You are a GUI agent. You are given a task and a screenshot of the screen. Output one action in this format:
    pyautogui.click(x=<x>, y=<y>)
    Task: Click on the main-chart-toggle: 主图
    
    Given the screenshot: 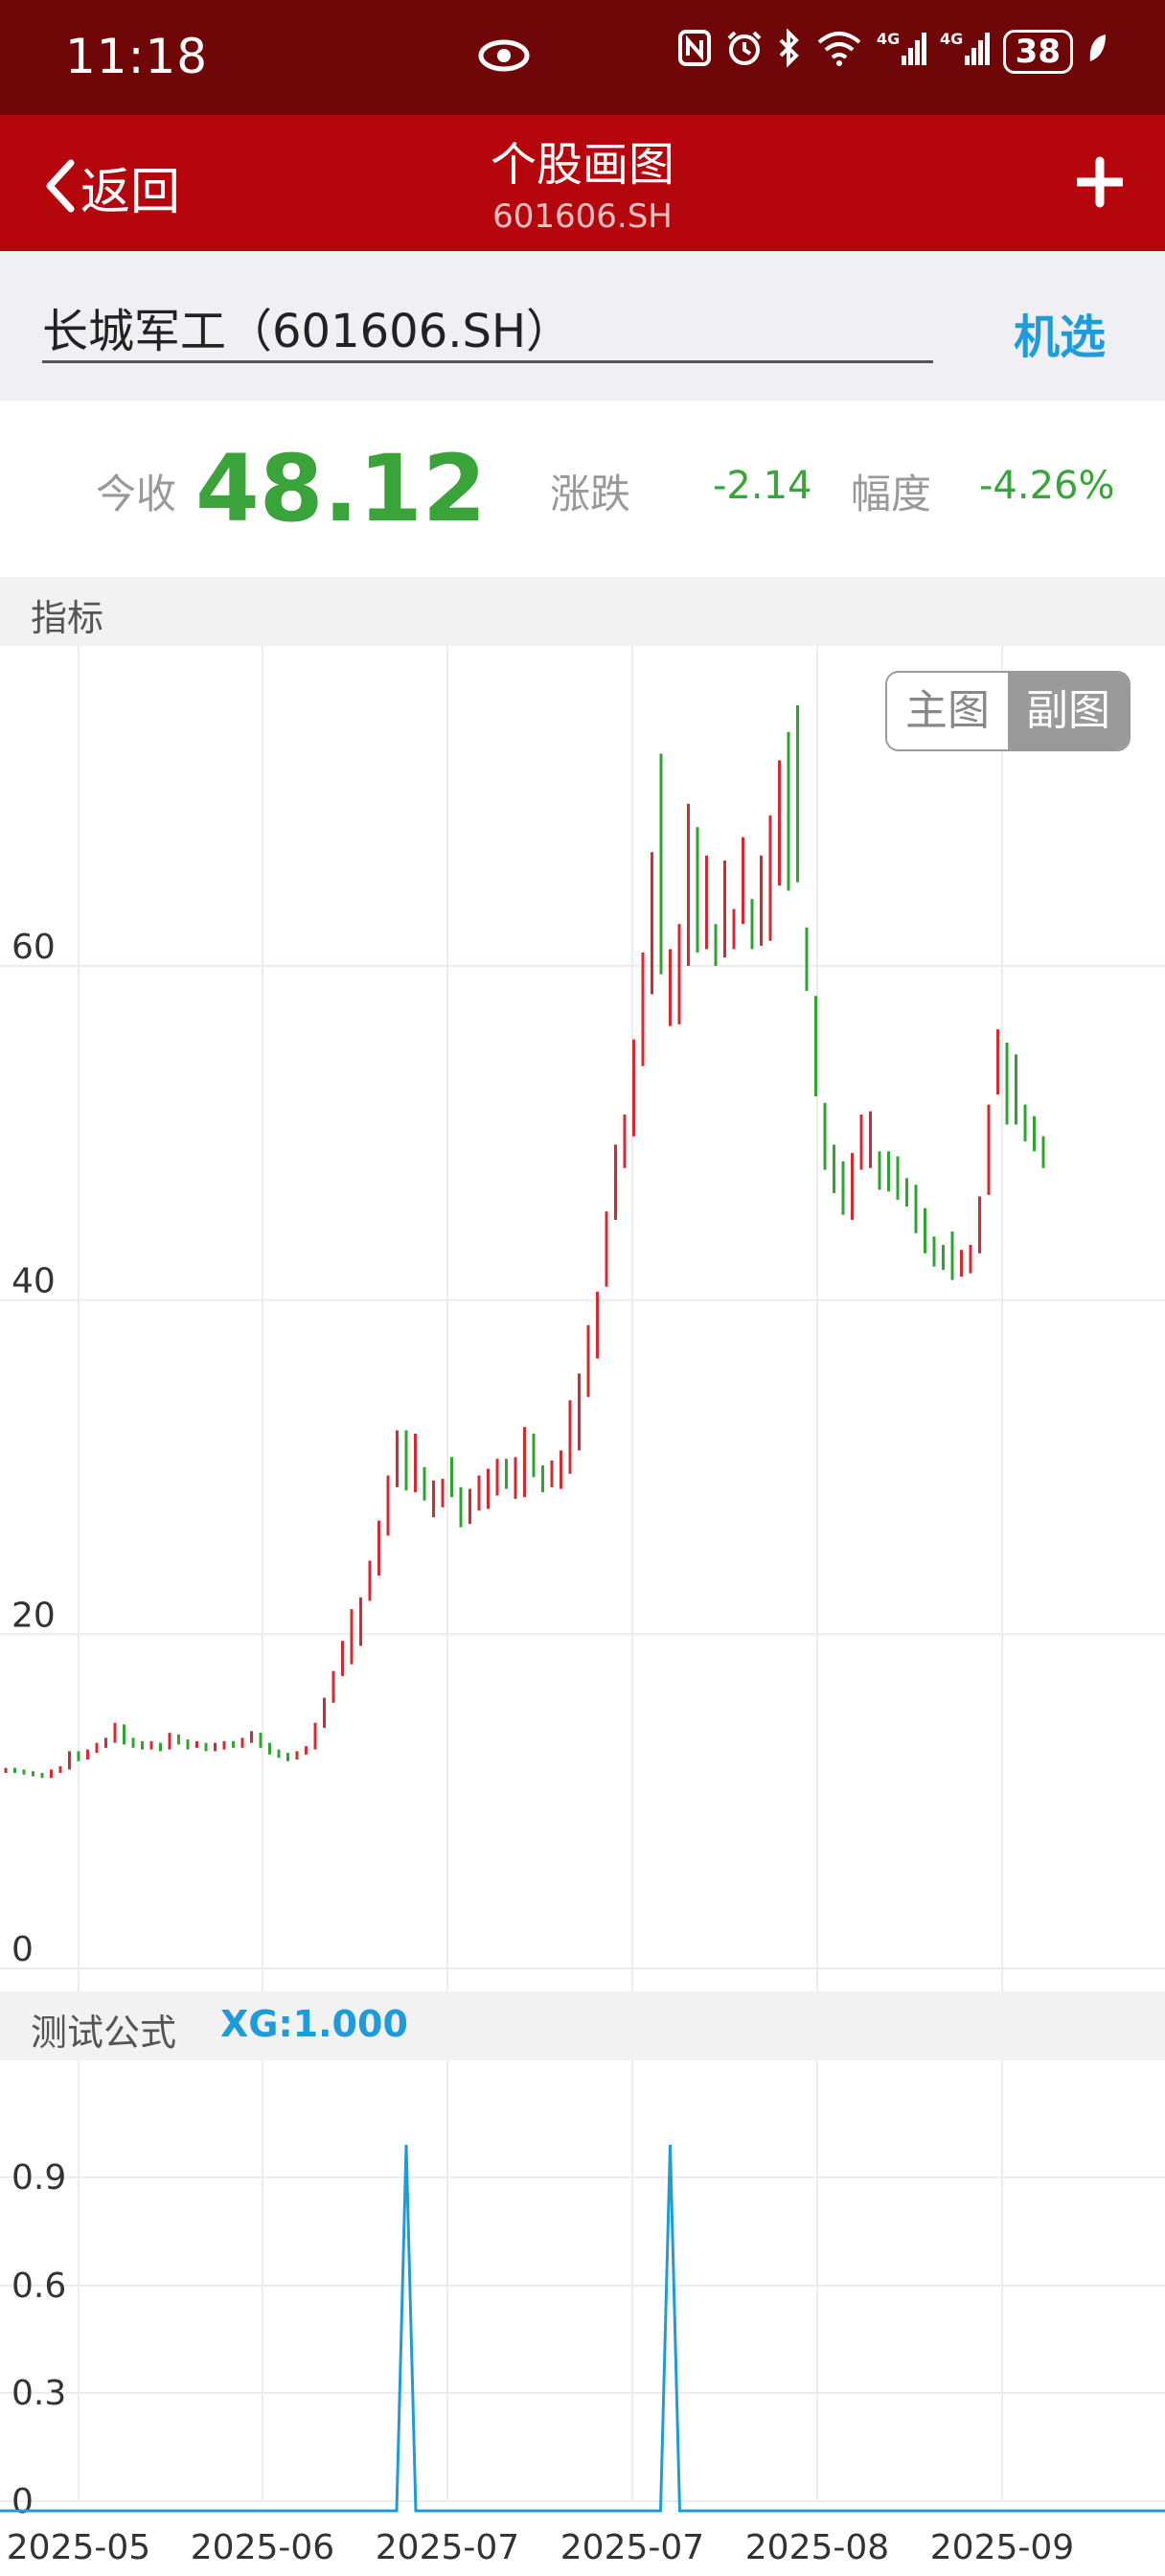 What is the action you would take?
    pyautogui.click(x=948, y=711)
    